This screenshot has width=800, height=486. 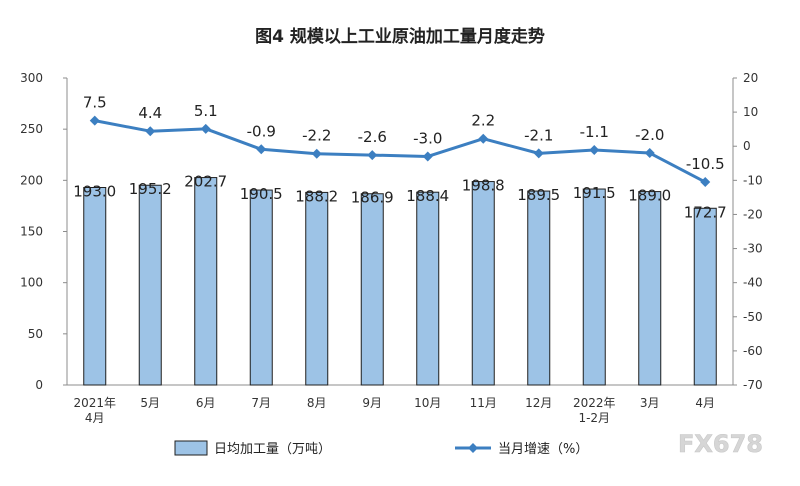 I want to click on x-axis-category-line: 1-2月, so click(x=594, y=418).